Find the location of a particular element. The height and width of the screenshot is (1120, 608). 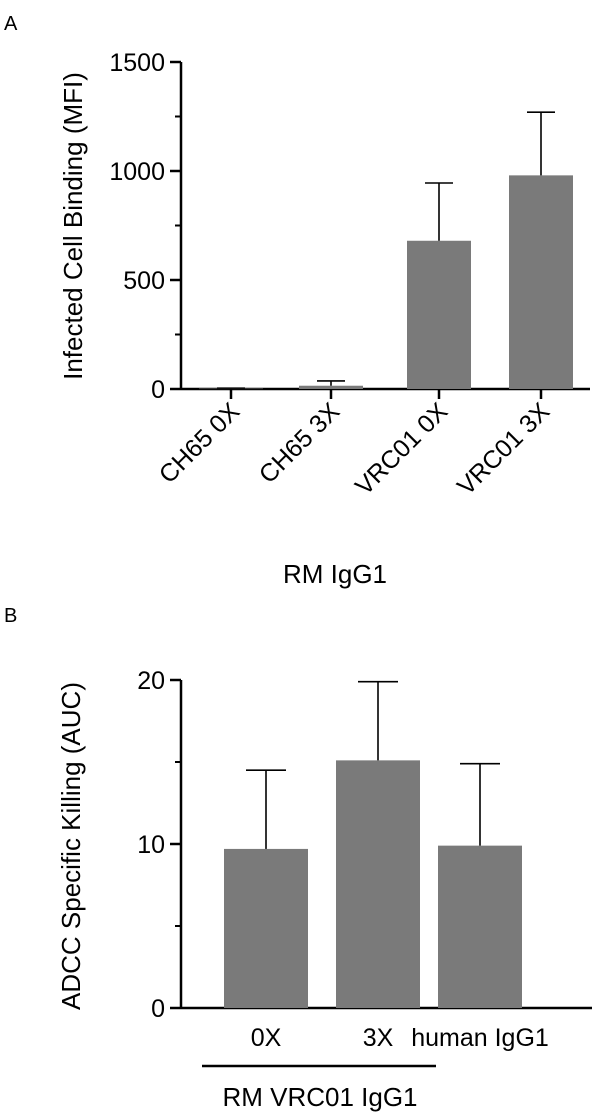

a-y-tick-label: 1500 is located at coordinates (137, 63).